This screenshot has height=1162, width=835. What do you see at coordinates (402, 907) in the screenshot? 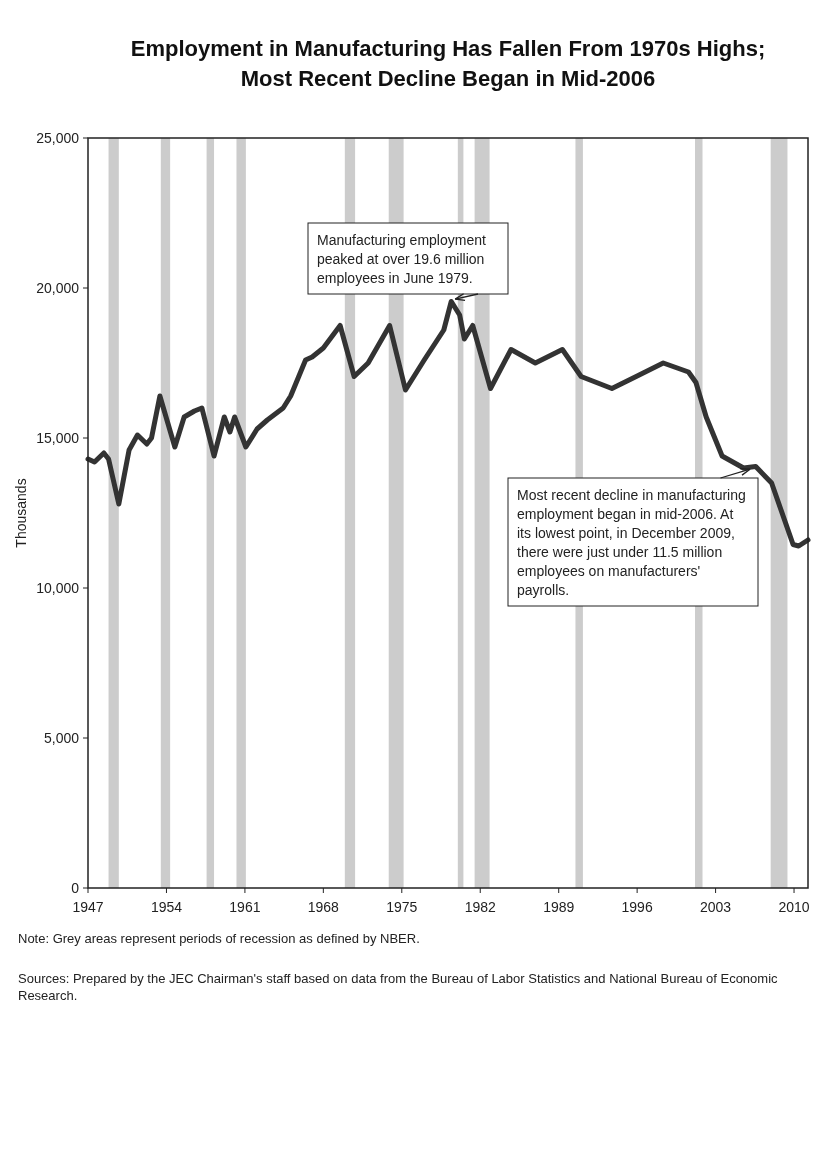
I see `x-tick-label: 1975` at bounding box center [402, 907].